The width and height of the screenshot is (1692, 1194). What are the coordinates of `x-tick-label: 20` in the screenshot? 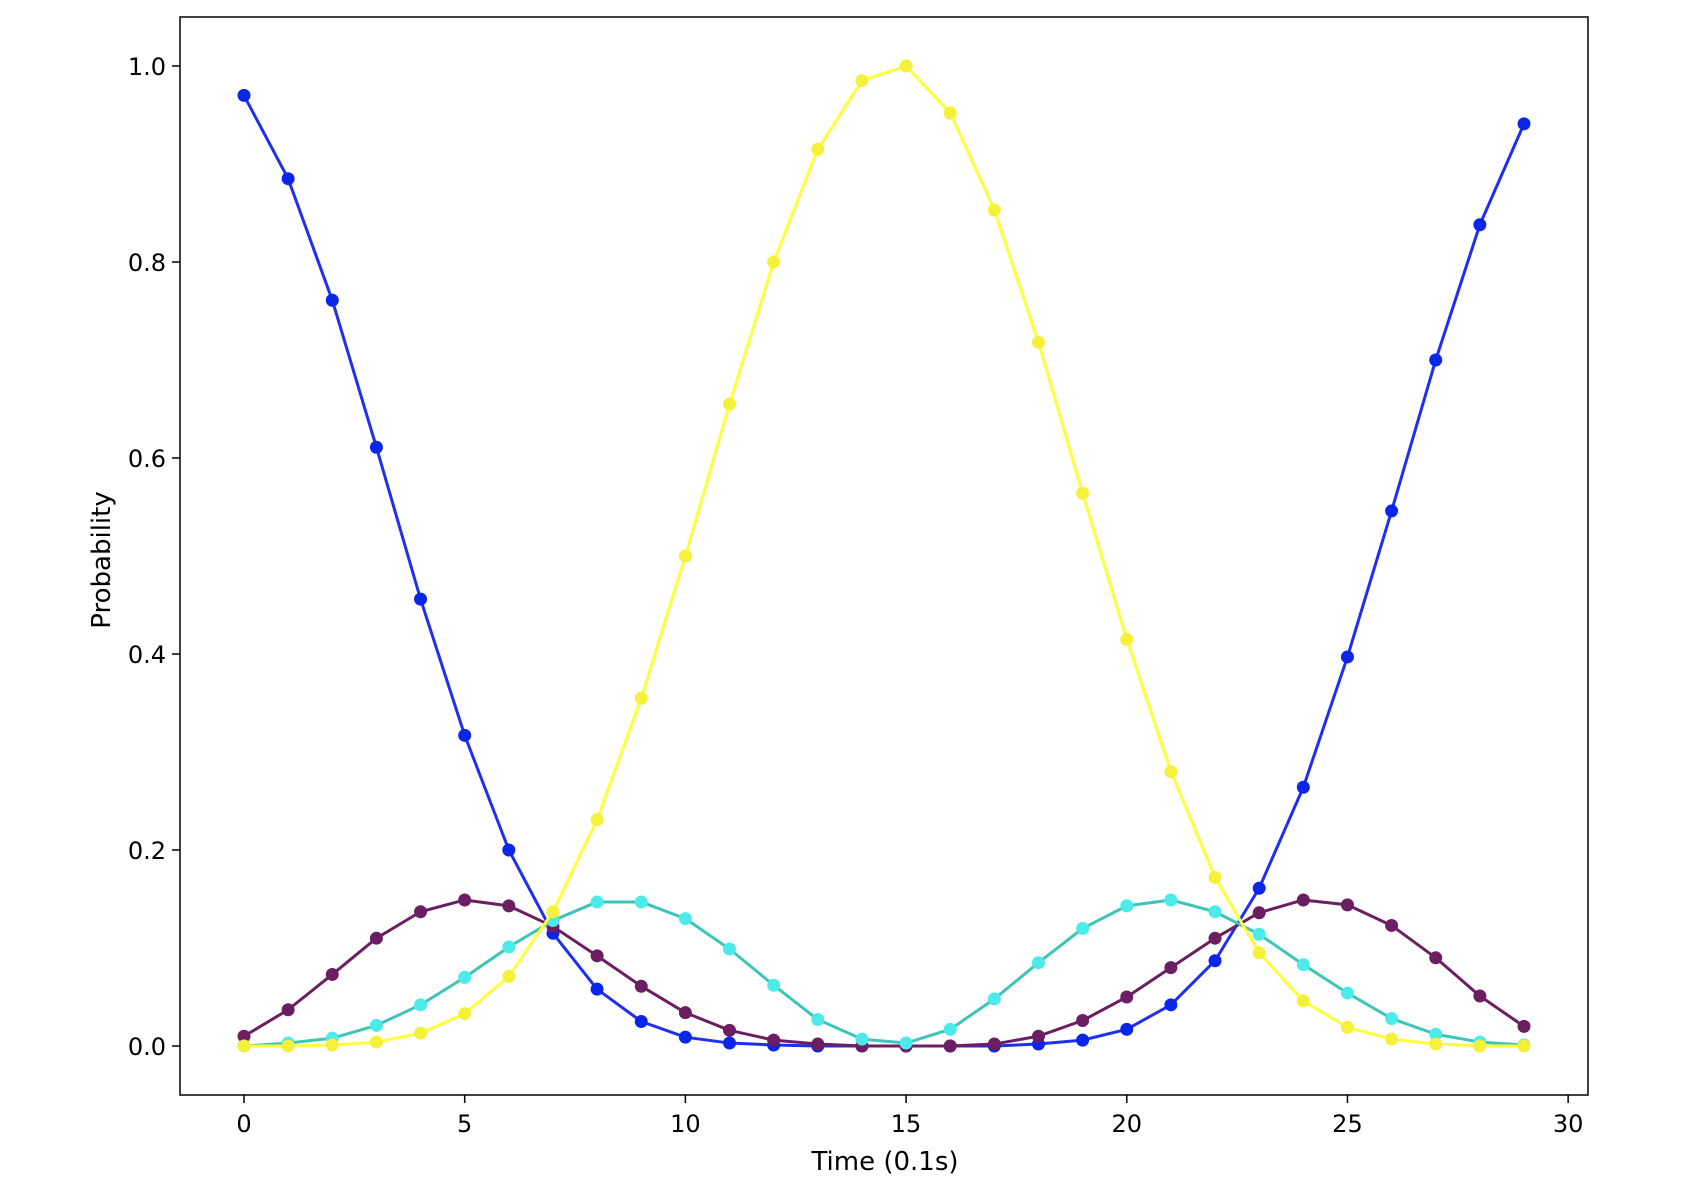 It's located at (1126, 1124).